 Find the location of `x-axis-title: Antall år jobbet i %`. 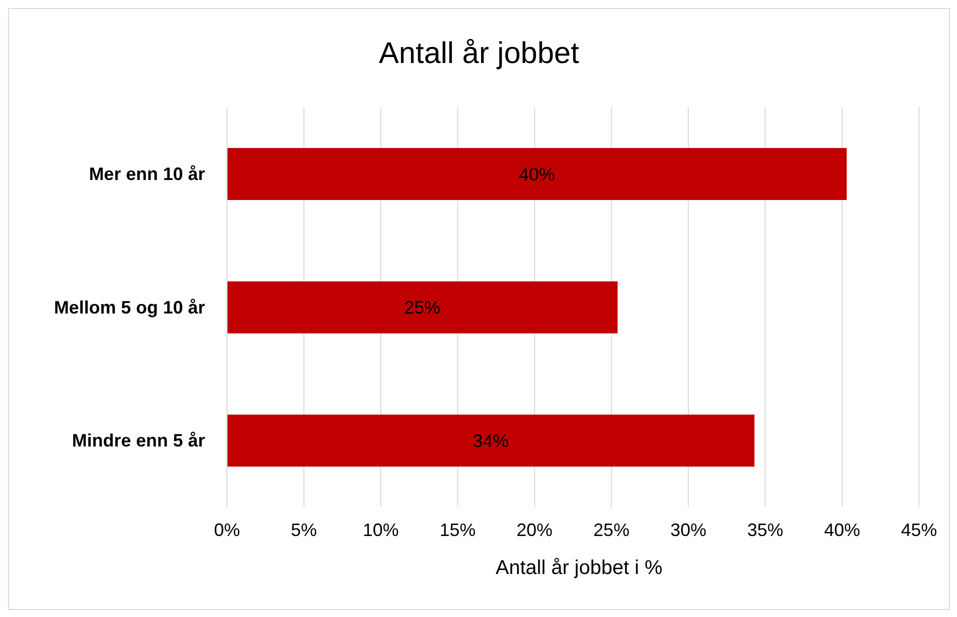

x-axis-title: Antall år jobbet i % is located at coordinates (579, 568).